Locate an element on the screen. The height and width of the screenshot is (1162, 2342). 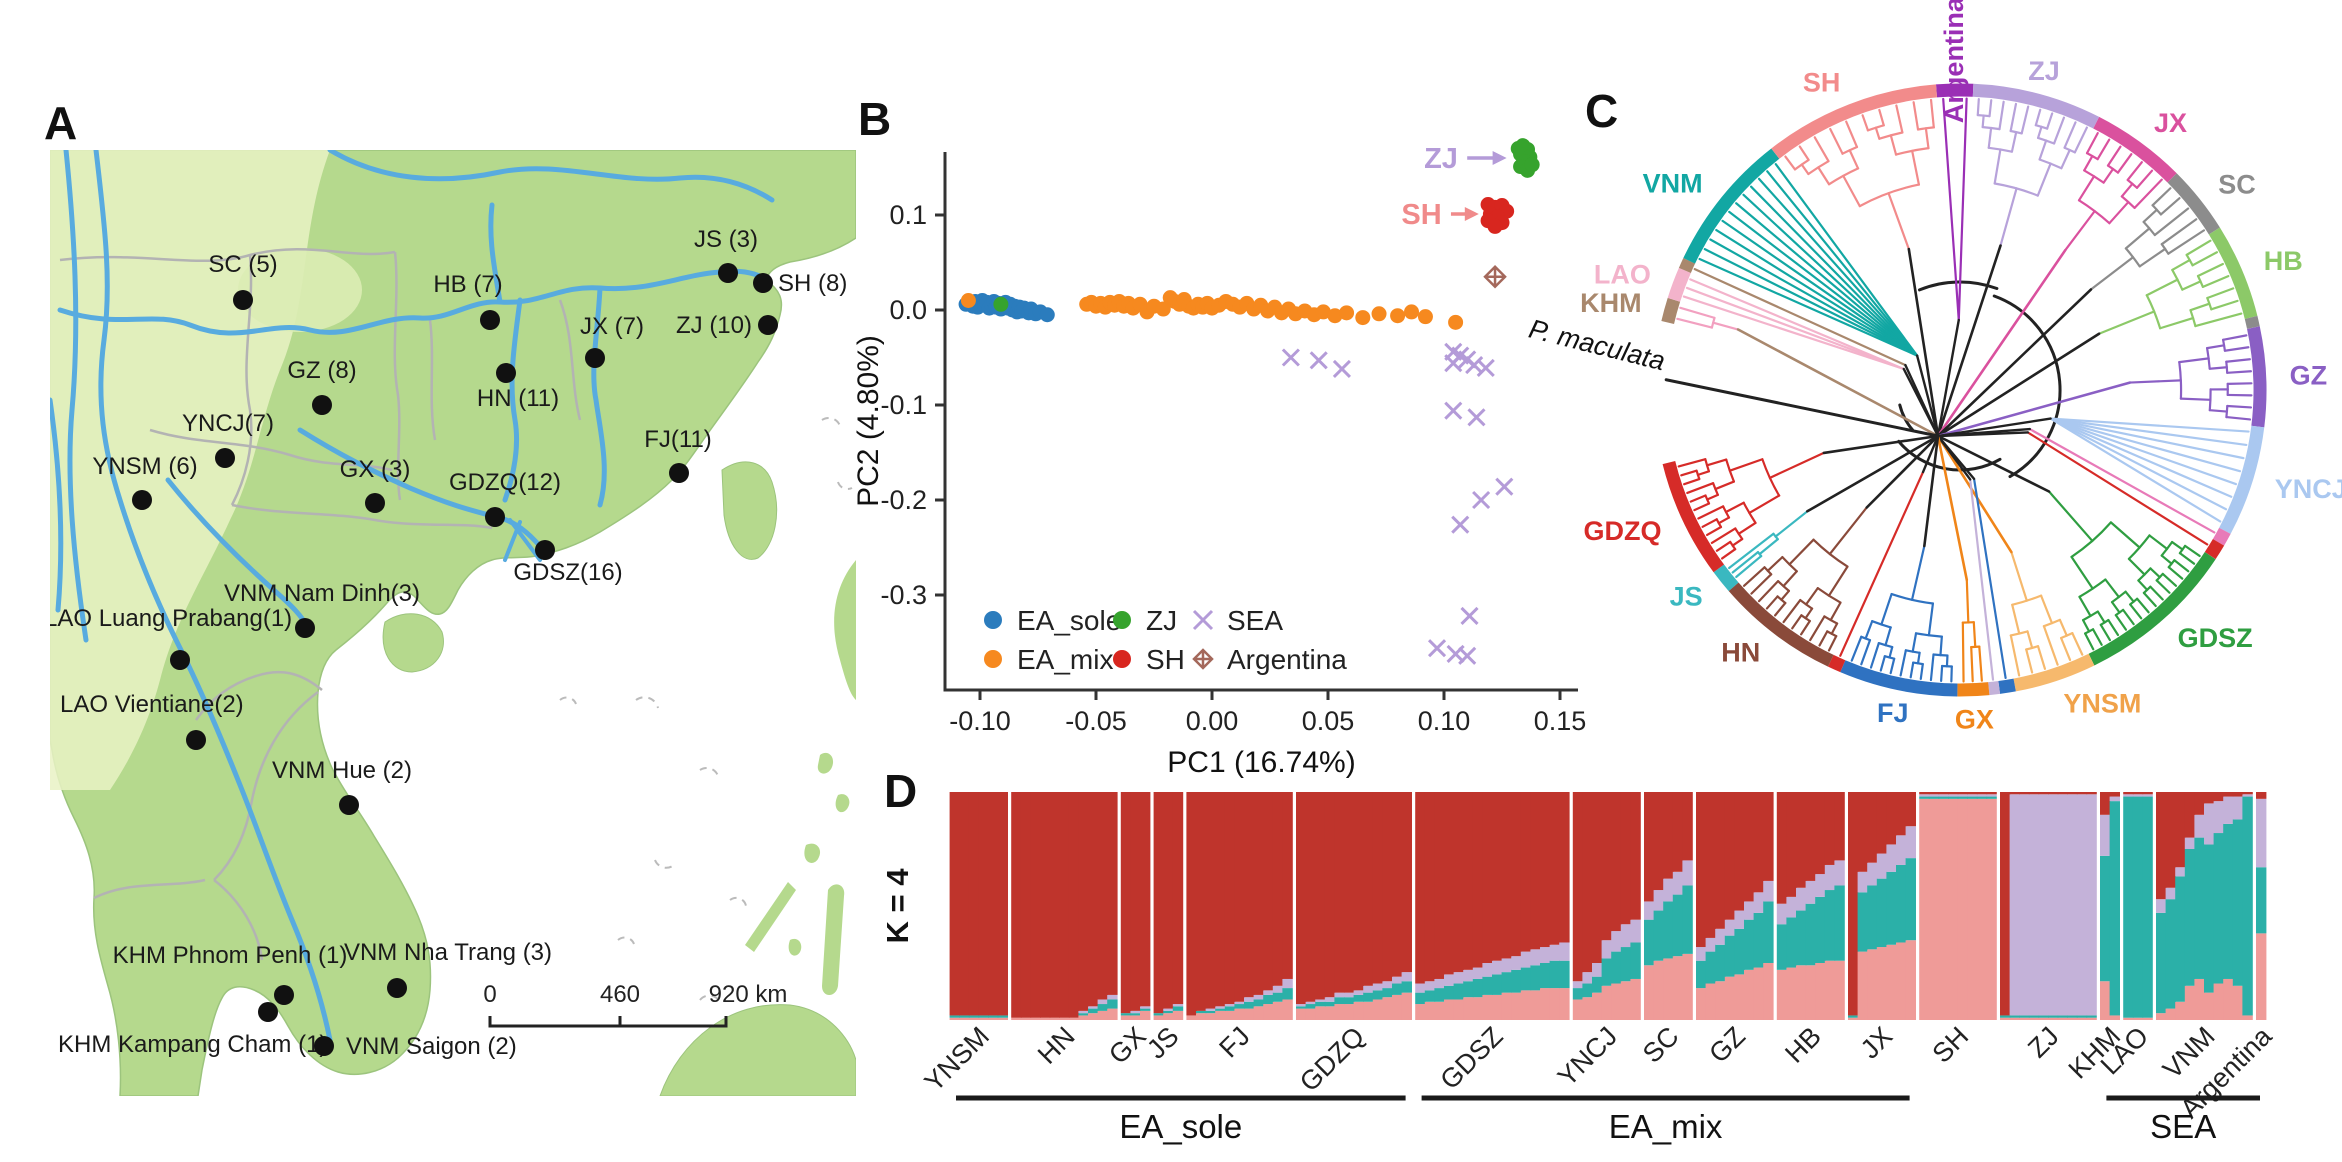
tree-group-label-HN: HN is located at coordinates (1740, 653).